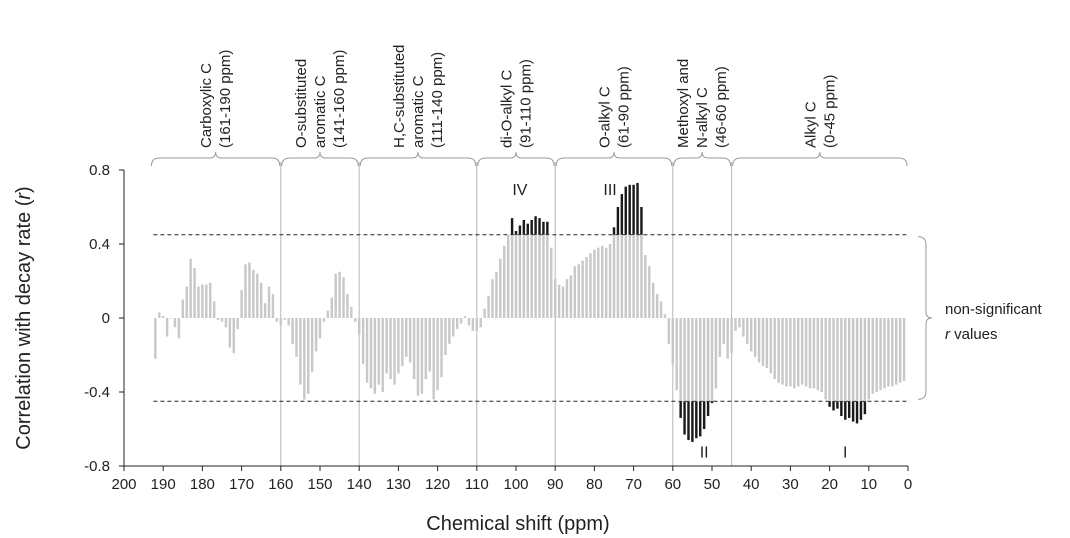 This screenshot has height=538, width=1070. What do you see at coordinates (829, 111) in the screenshot?
I see `region-label: (0-45 ppm)` at bounding box center [829, 111].